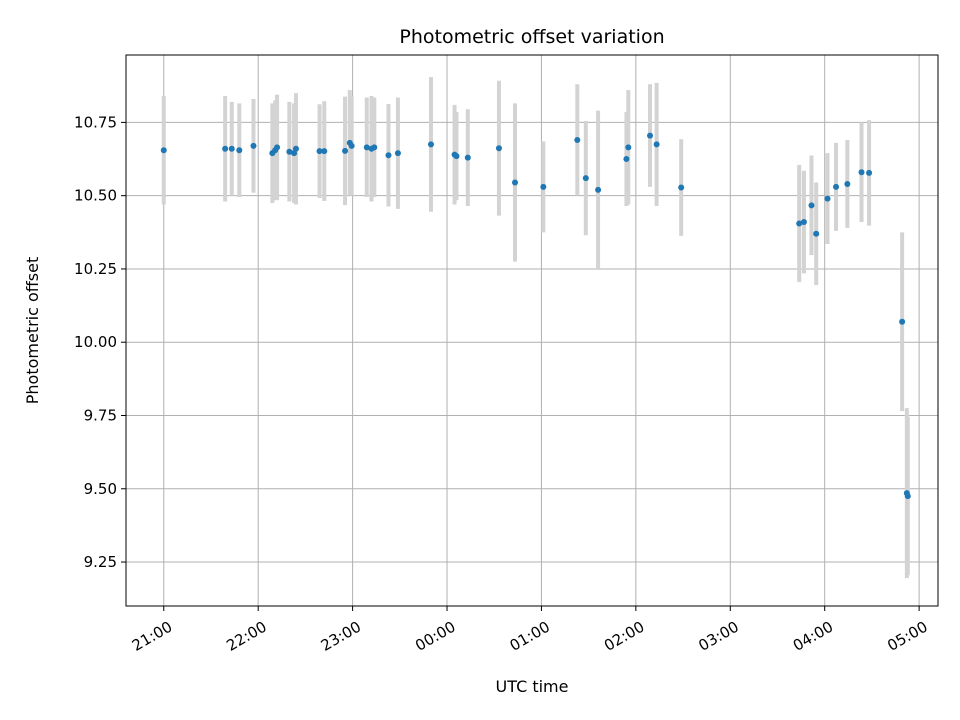 This screenshot has height=720, width=960. I want to click on x-axis-title: UTC time, so click(532, 686).